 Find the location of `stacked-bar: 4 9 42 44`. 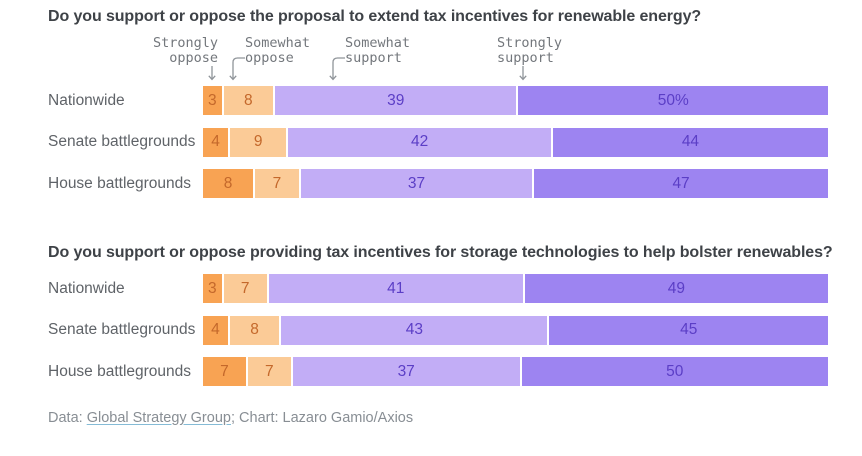

stacked-bar: 4 9 42 44 is located at coordinates (515, 142).